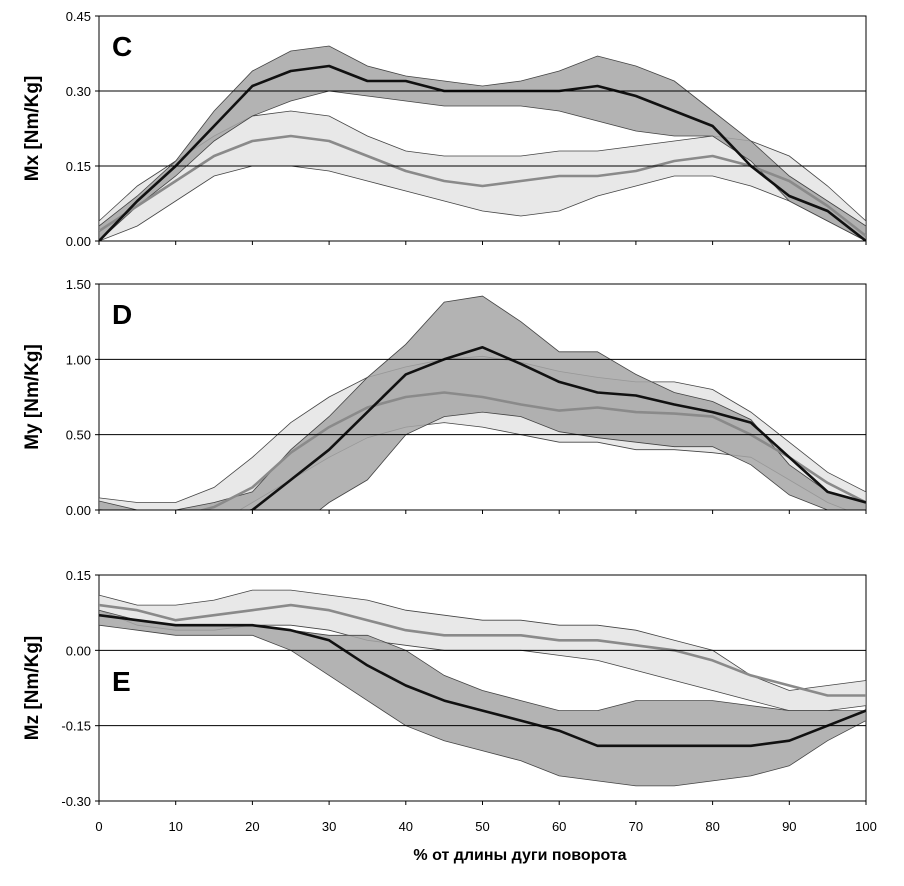  What do you see at coordinates (122, 314) in the screenshot?
I see `panel-letter: D` at bounding box center [122, 314].